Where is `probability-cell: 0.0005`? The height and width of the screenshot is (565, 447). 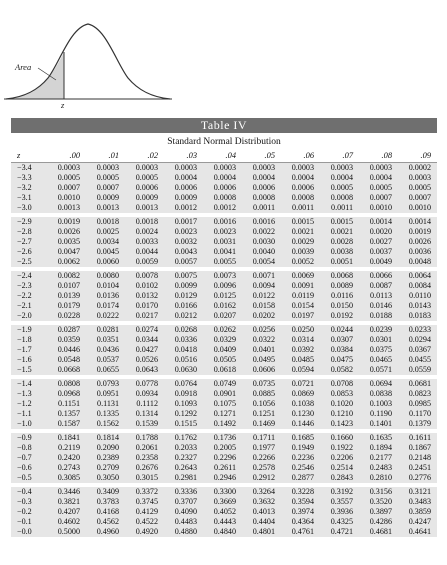
probability-cell: 0.0005 is located at coordinates (105, 177).